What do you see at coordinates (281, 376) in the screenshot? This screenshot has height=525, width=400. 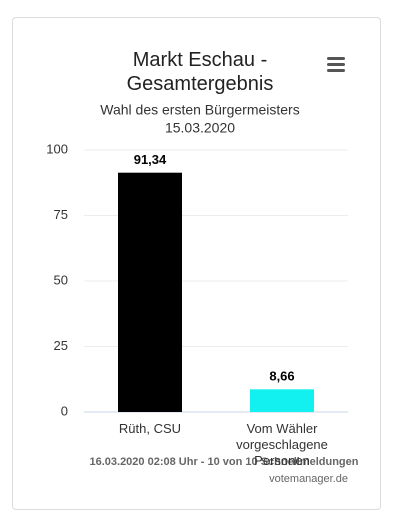 I see `data-label: 8,66` at bounding box center [281, 376].